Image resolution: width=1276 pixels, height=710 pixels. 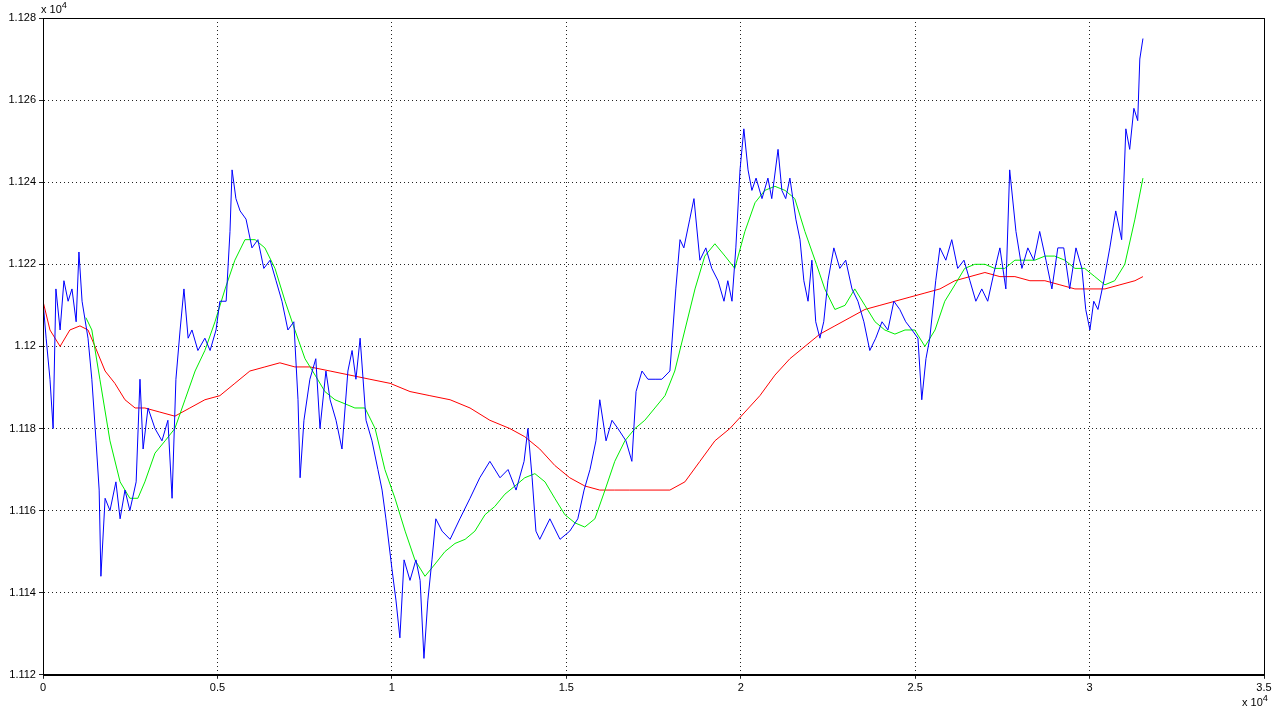 What do you see at coordinates (22, 99) in the screenshot?
I see `y-tick-label: 1.126` at bounding box center [22, 99].